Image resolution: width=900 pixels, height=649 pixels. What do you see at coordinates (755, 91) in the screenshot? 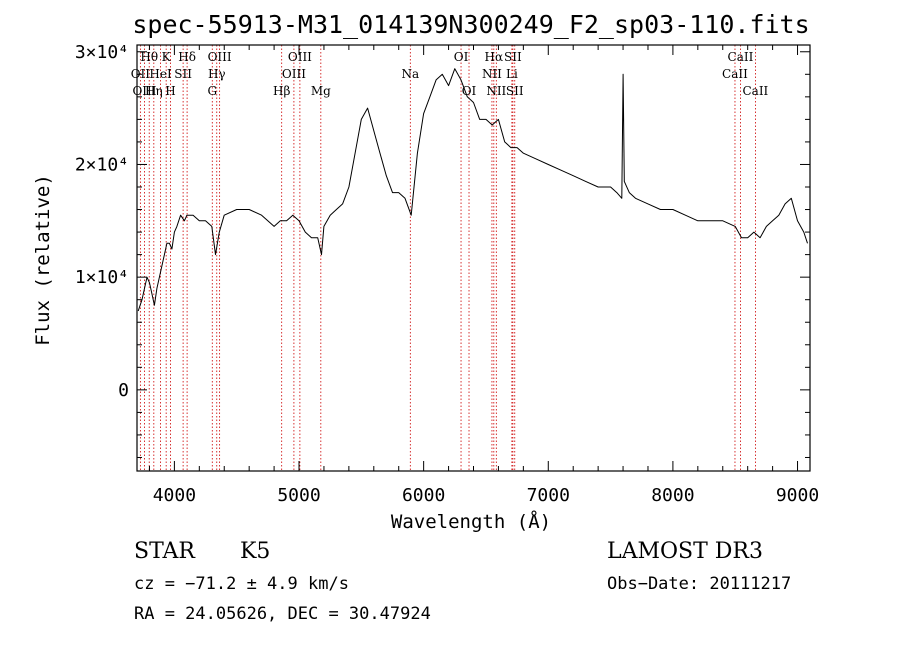
I see `line-marker-label-27: CaII` at bounding box center [755, 91].